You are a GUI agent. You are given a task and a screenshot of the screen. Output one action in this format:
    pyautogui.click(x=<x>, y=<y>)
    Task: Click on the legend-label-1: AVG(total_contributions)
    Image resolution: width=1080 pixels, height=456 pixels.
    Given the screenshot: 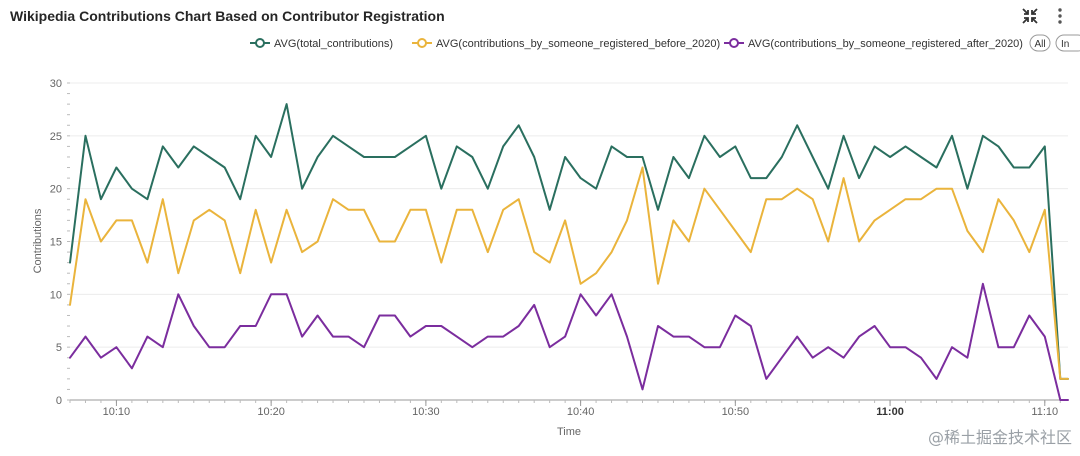 What is the action you would take?
    pyautogui.click(x=333, y=44)
    